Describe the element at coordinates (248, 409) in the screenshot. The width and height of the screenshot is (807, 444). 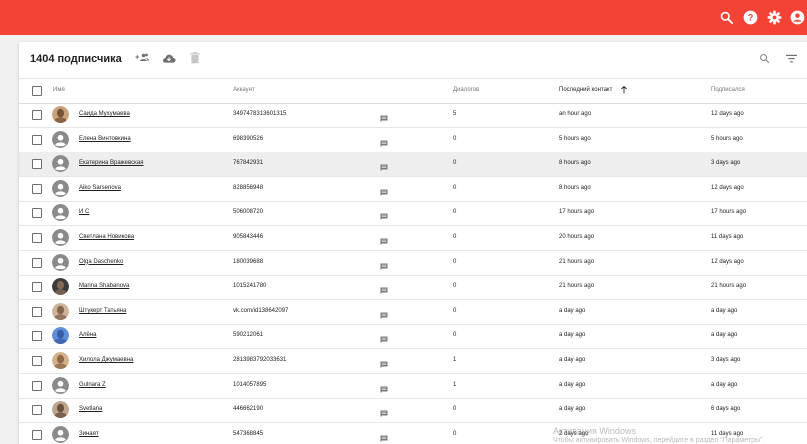
I see `account-id: 446662190` at that location.